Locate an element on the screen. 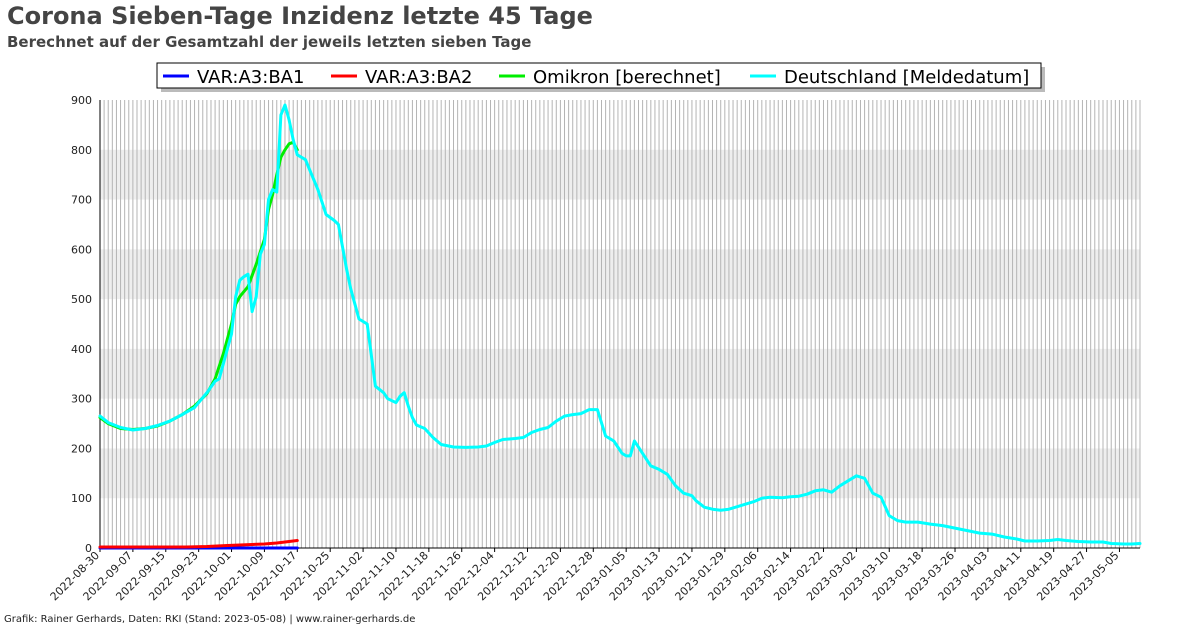 Image resolution: width=1200 pixels, height=628 pixels. legend-entry-var-a3-ba1: VAR:A3:BA1 is located at coordinates (250, 77).